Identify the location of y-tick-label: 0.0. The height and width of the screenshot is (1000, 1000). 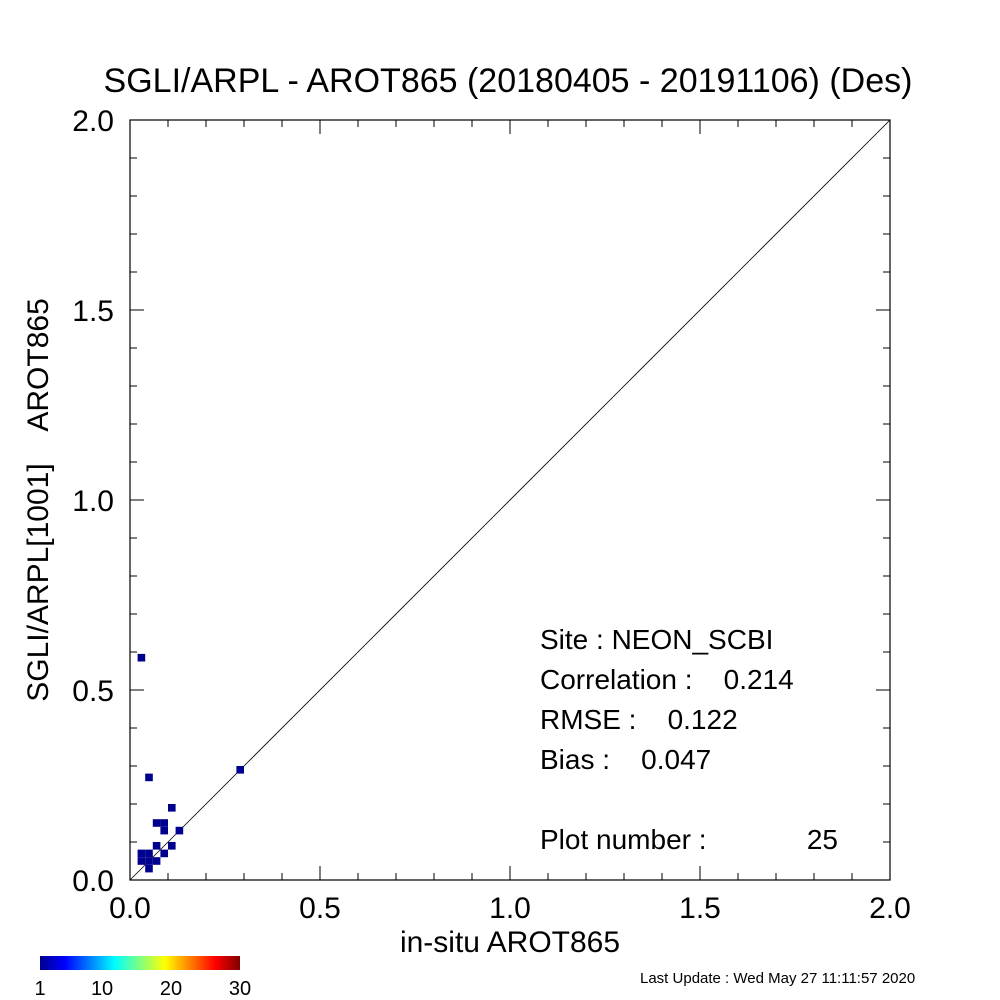
(93, 881).